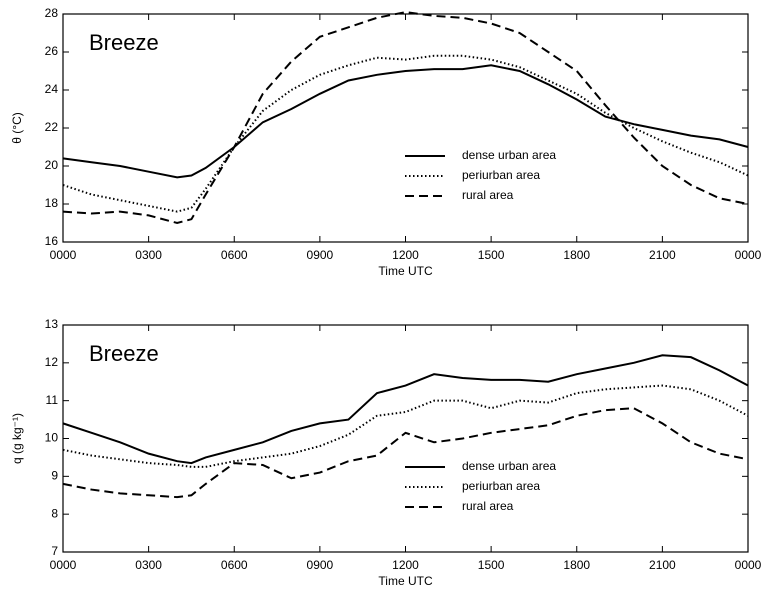 The image size is (767, 591). I want to click on y-tick-label: 11, so click(52, 400).